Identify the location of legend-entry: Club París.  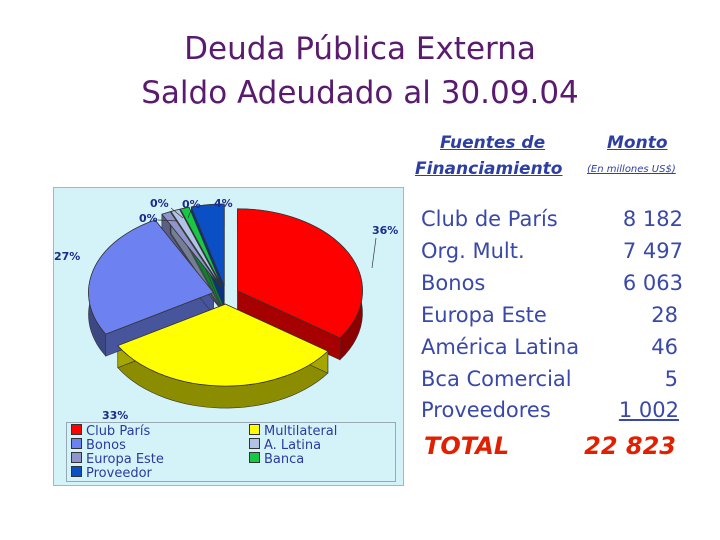
(110, 431).